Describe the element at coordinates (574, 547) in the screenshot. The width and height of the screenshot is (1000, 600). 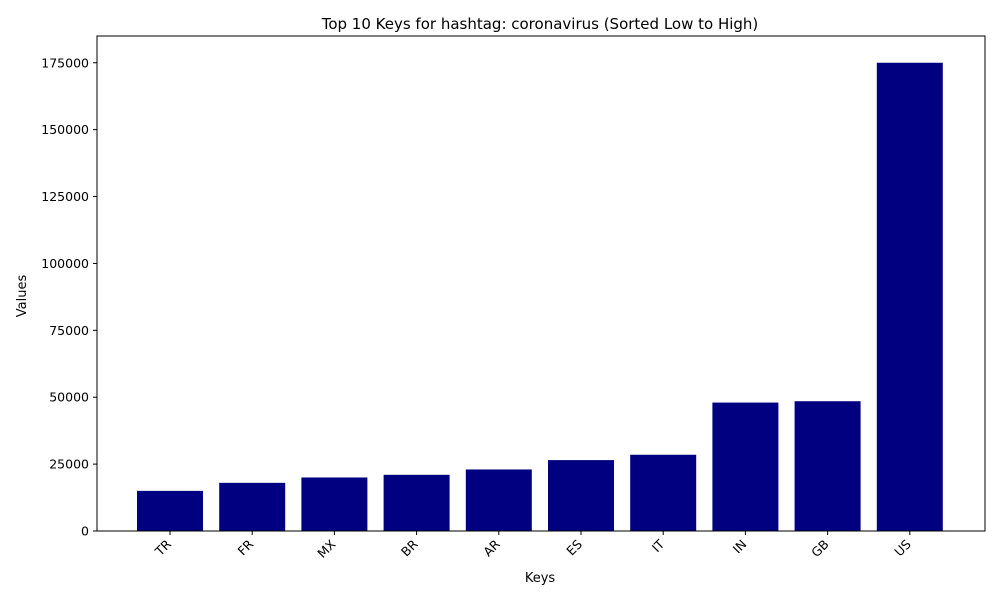
I see `x-tick-label: ES` at that location.